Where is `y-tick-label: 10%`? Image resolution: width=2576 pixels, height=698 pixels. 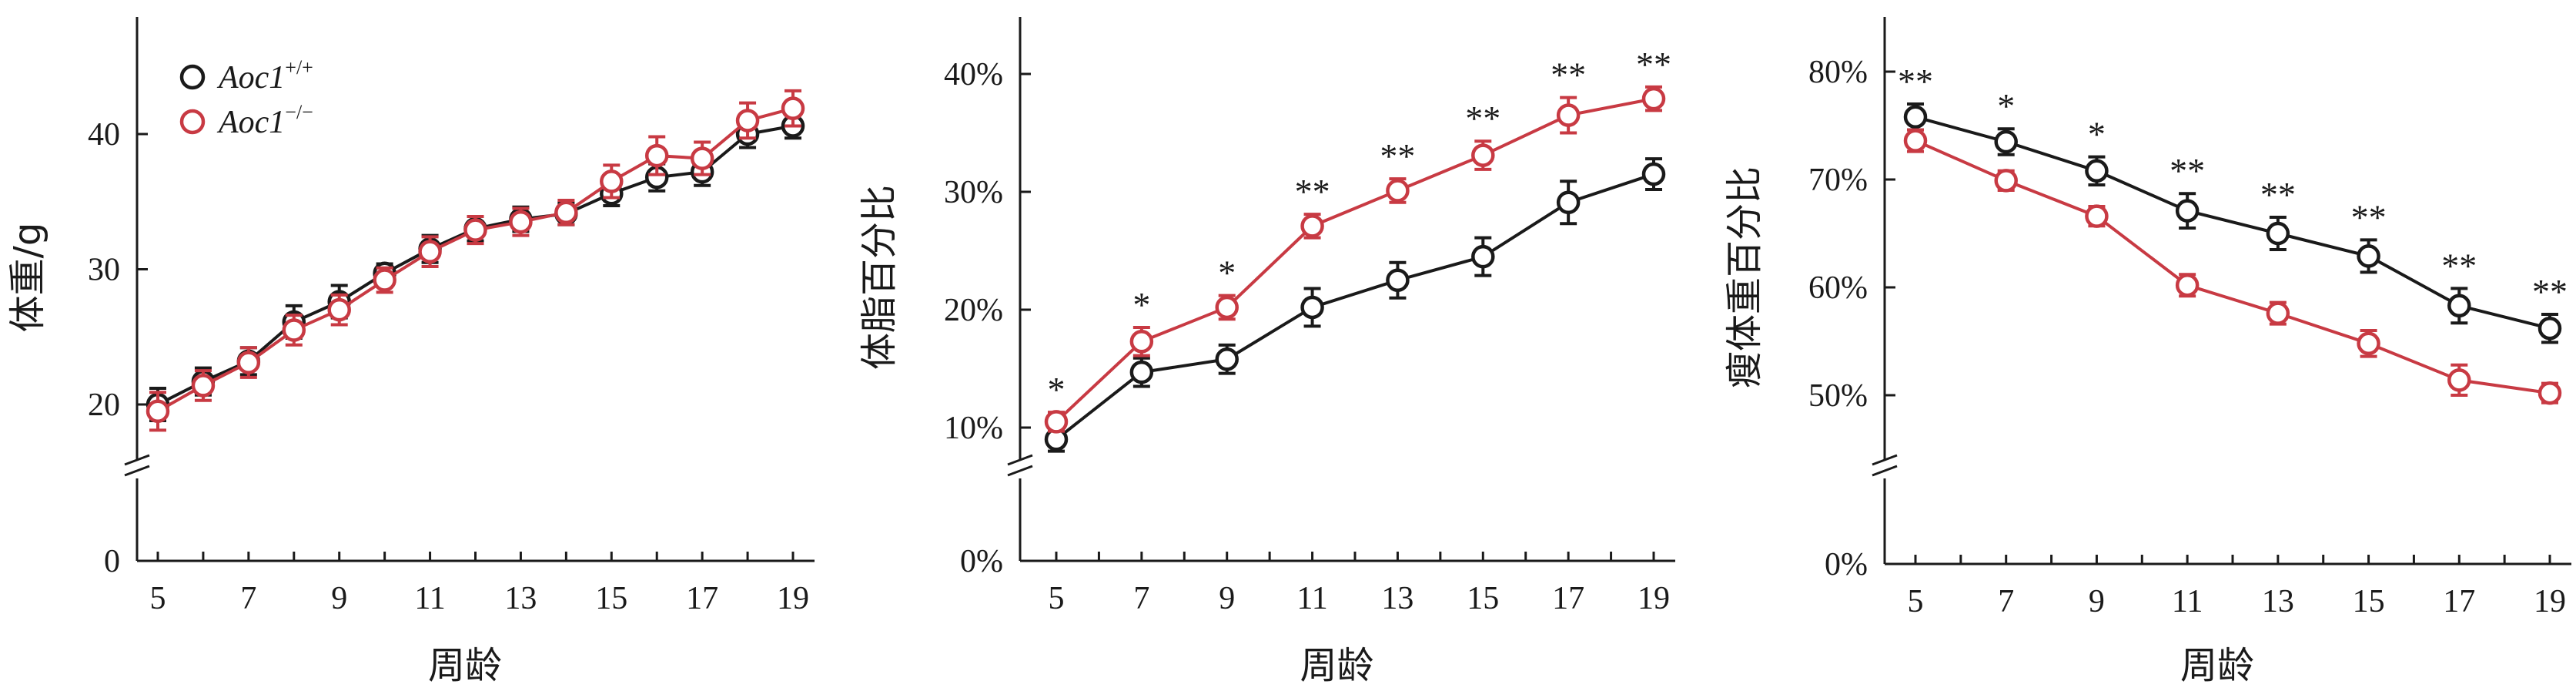
y-tick-label: 10% is located at coordinates (973, 428).